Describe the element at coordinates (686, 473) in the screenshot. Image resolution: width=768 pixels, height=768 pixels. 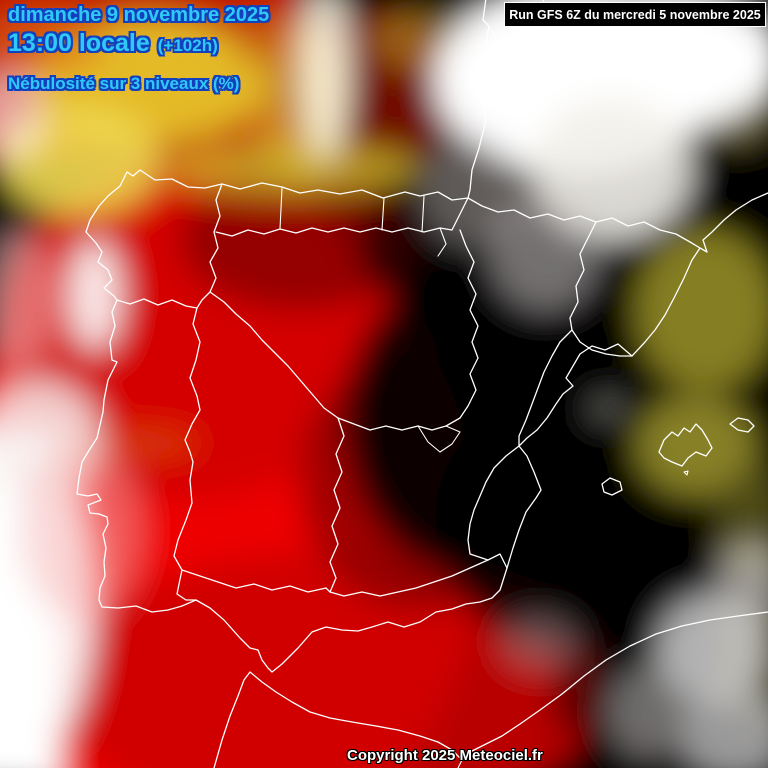
I see `cabrera-outline` at that location.